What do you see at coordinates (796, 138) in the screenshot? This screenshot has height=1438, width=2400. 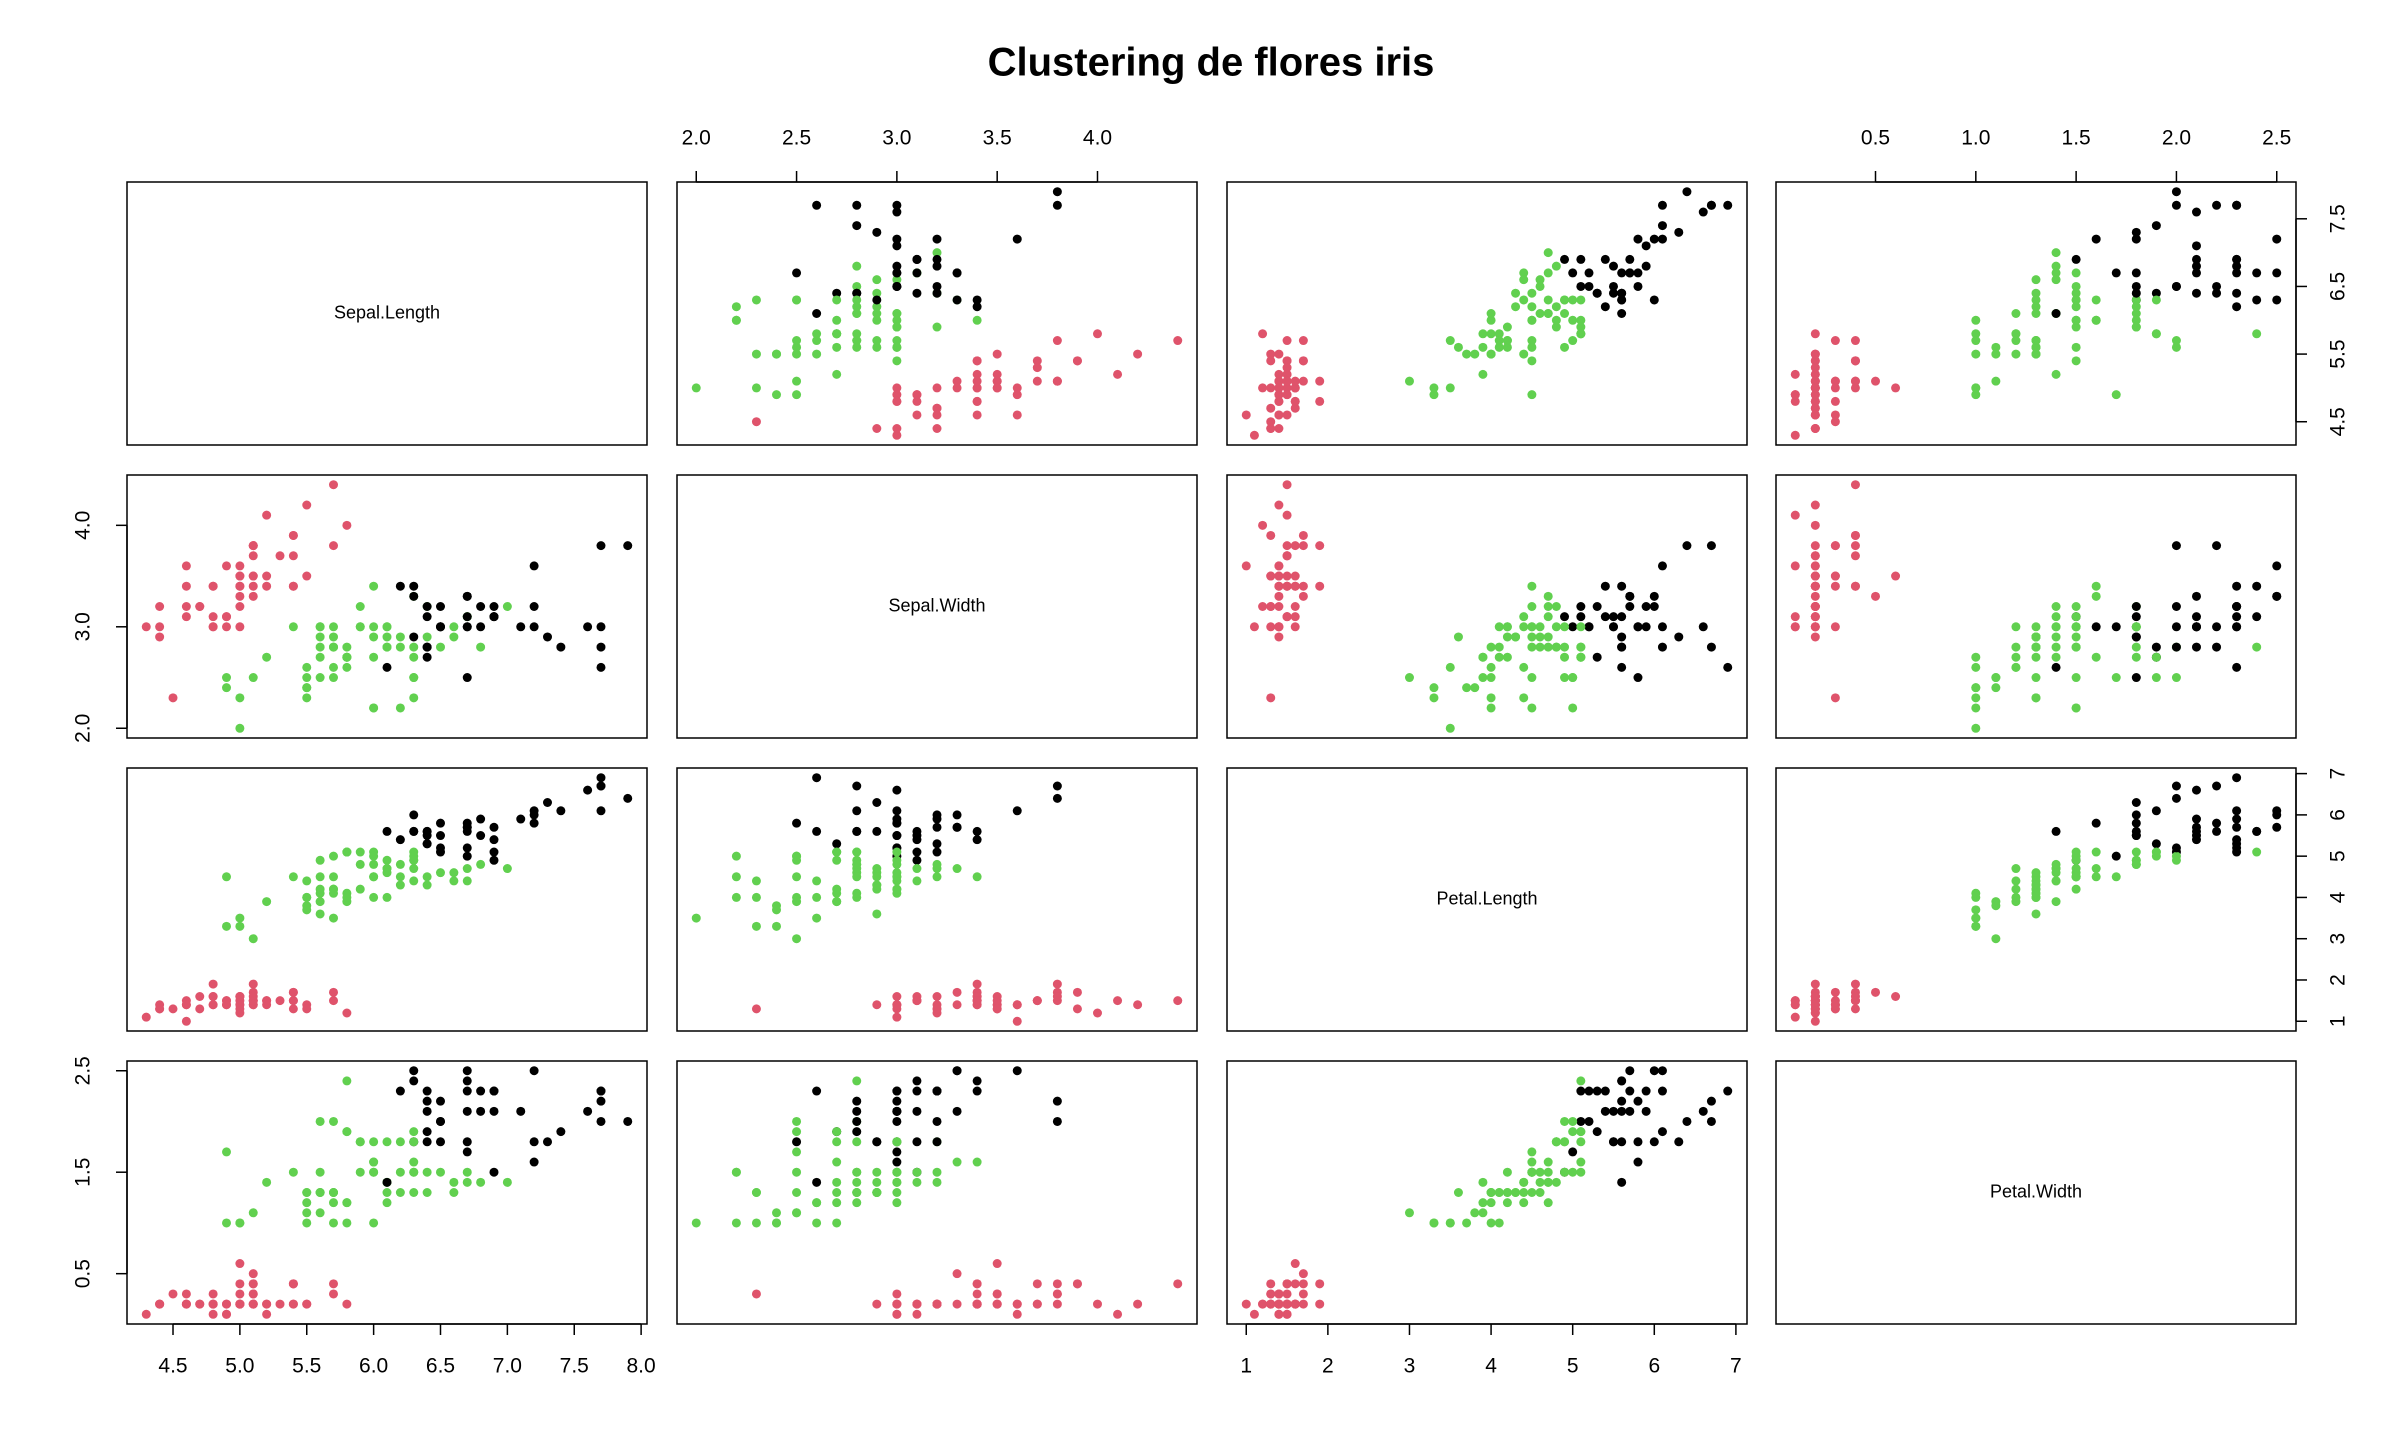 I see `x-tick-label: 2.5` at bounding box center [796, 138].